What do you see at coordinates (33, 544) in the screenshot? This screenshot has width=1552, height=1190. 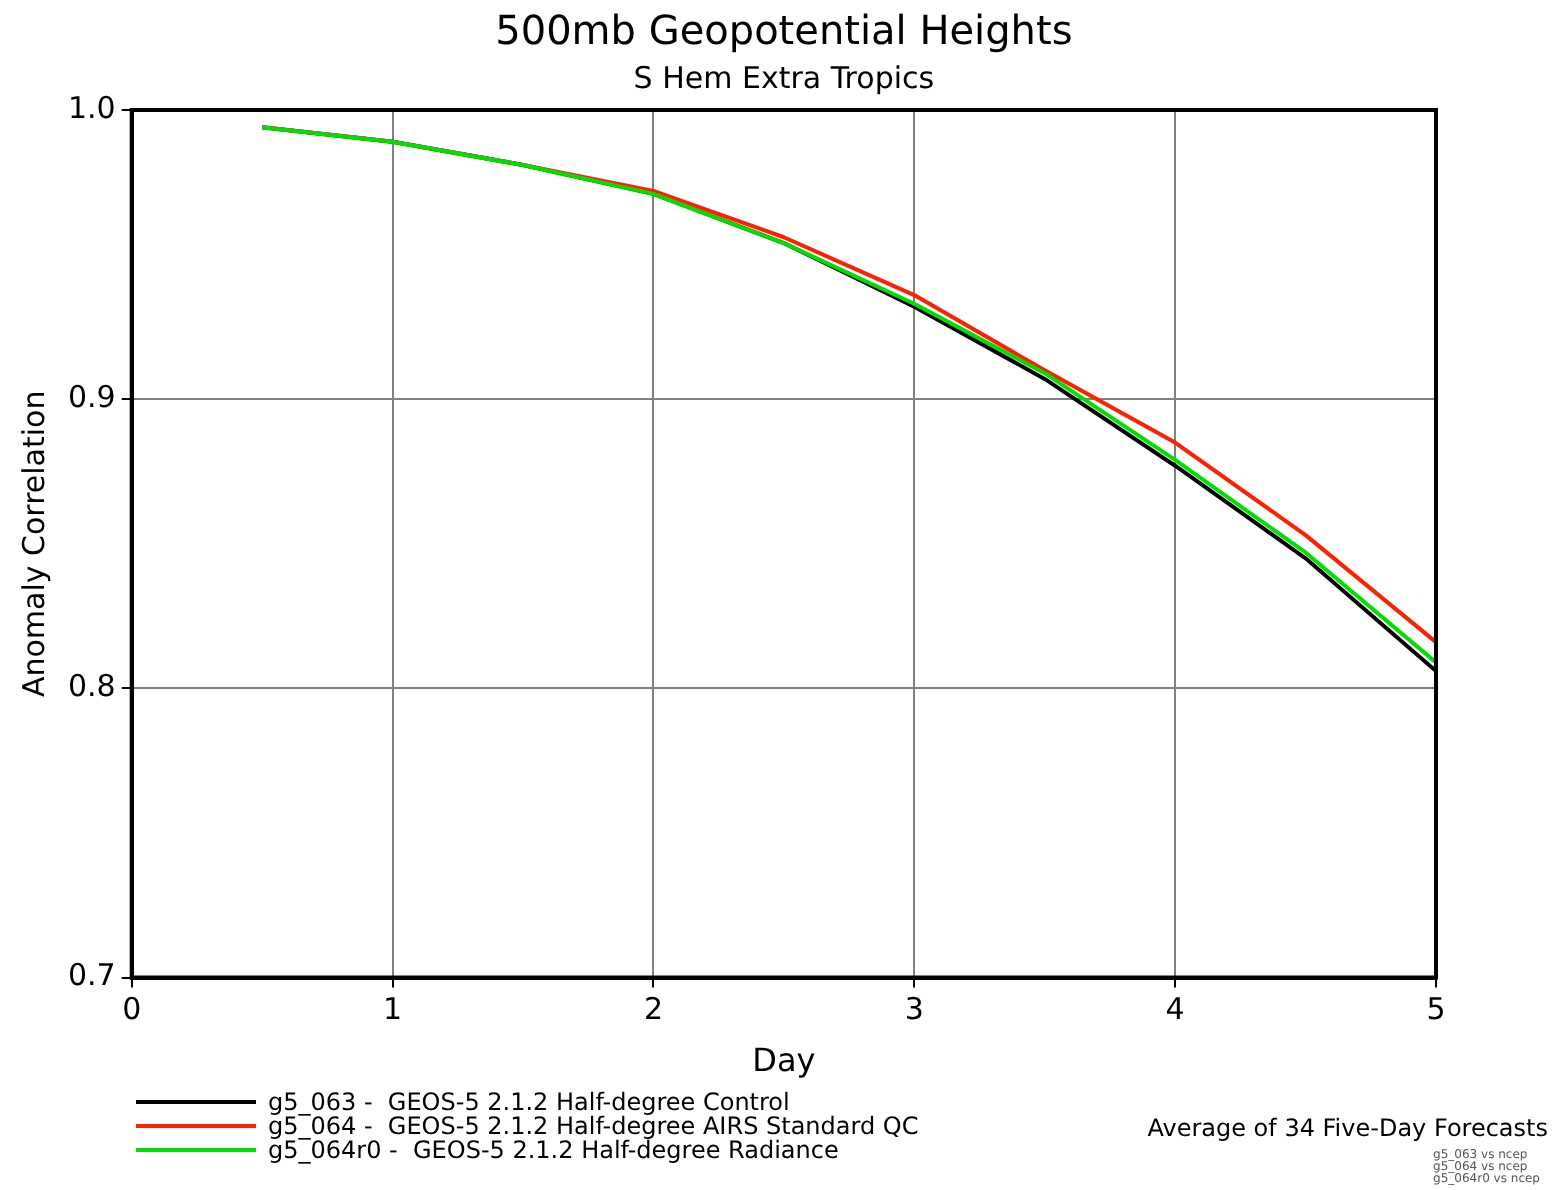 I see `y-axis-title: Anomaly Correlation` at bounding box center [33, 544].